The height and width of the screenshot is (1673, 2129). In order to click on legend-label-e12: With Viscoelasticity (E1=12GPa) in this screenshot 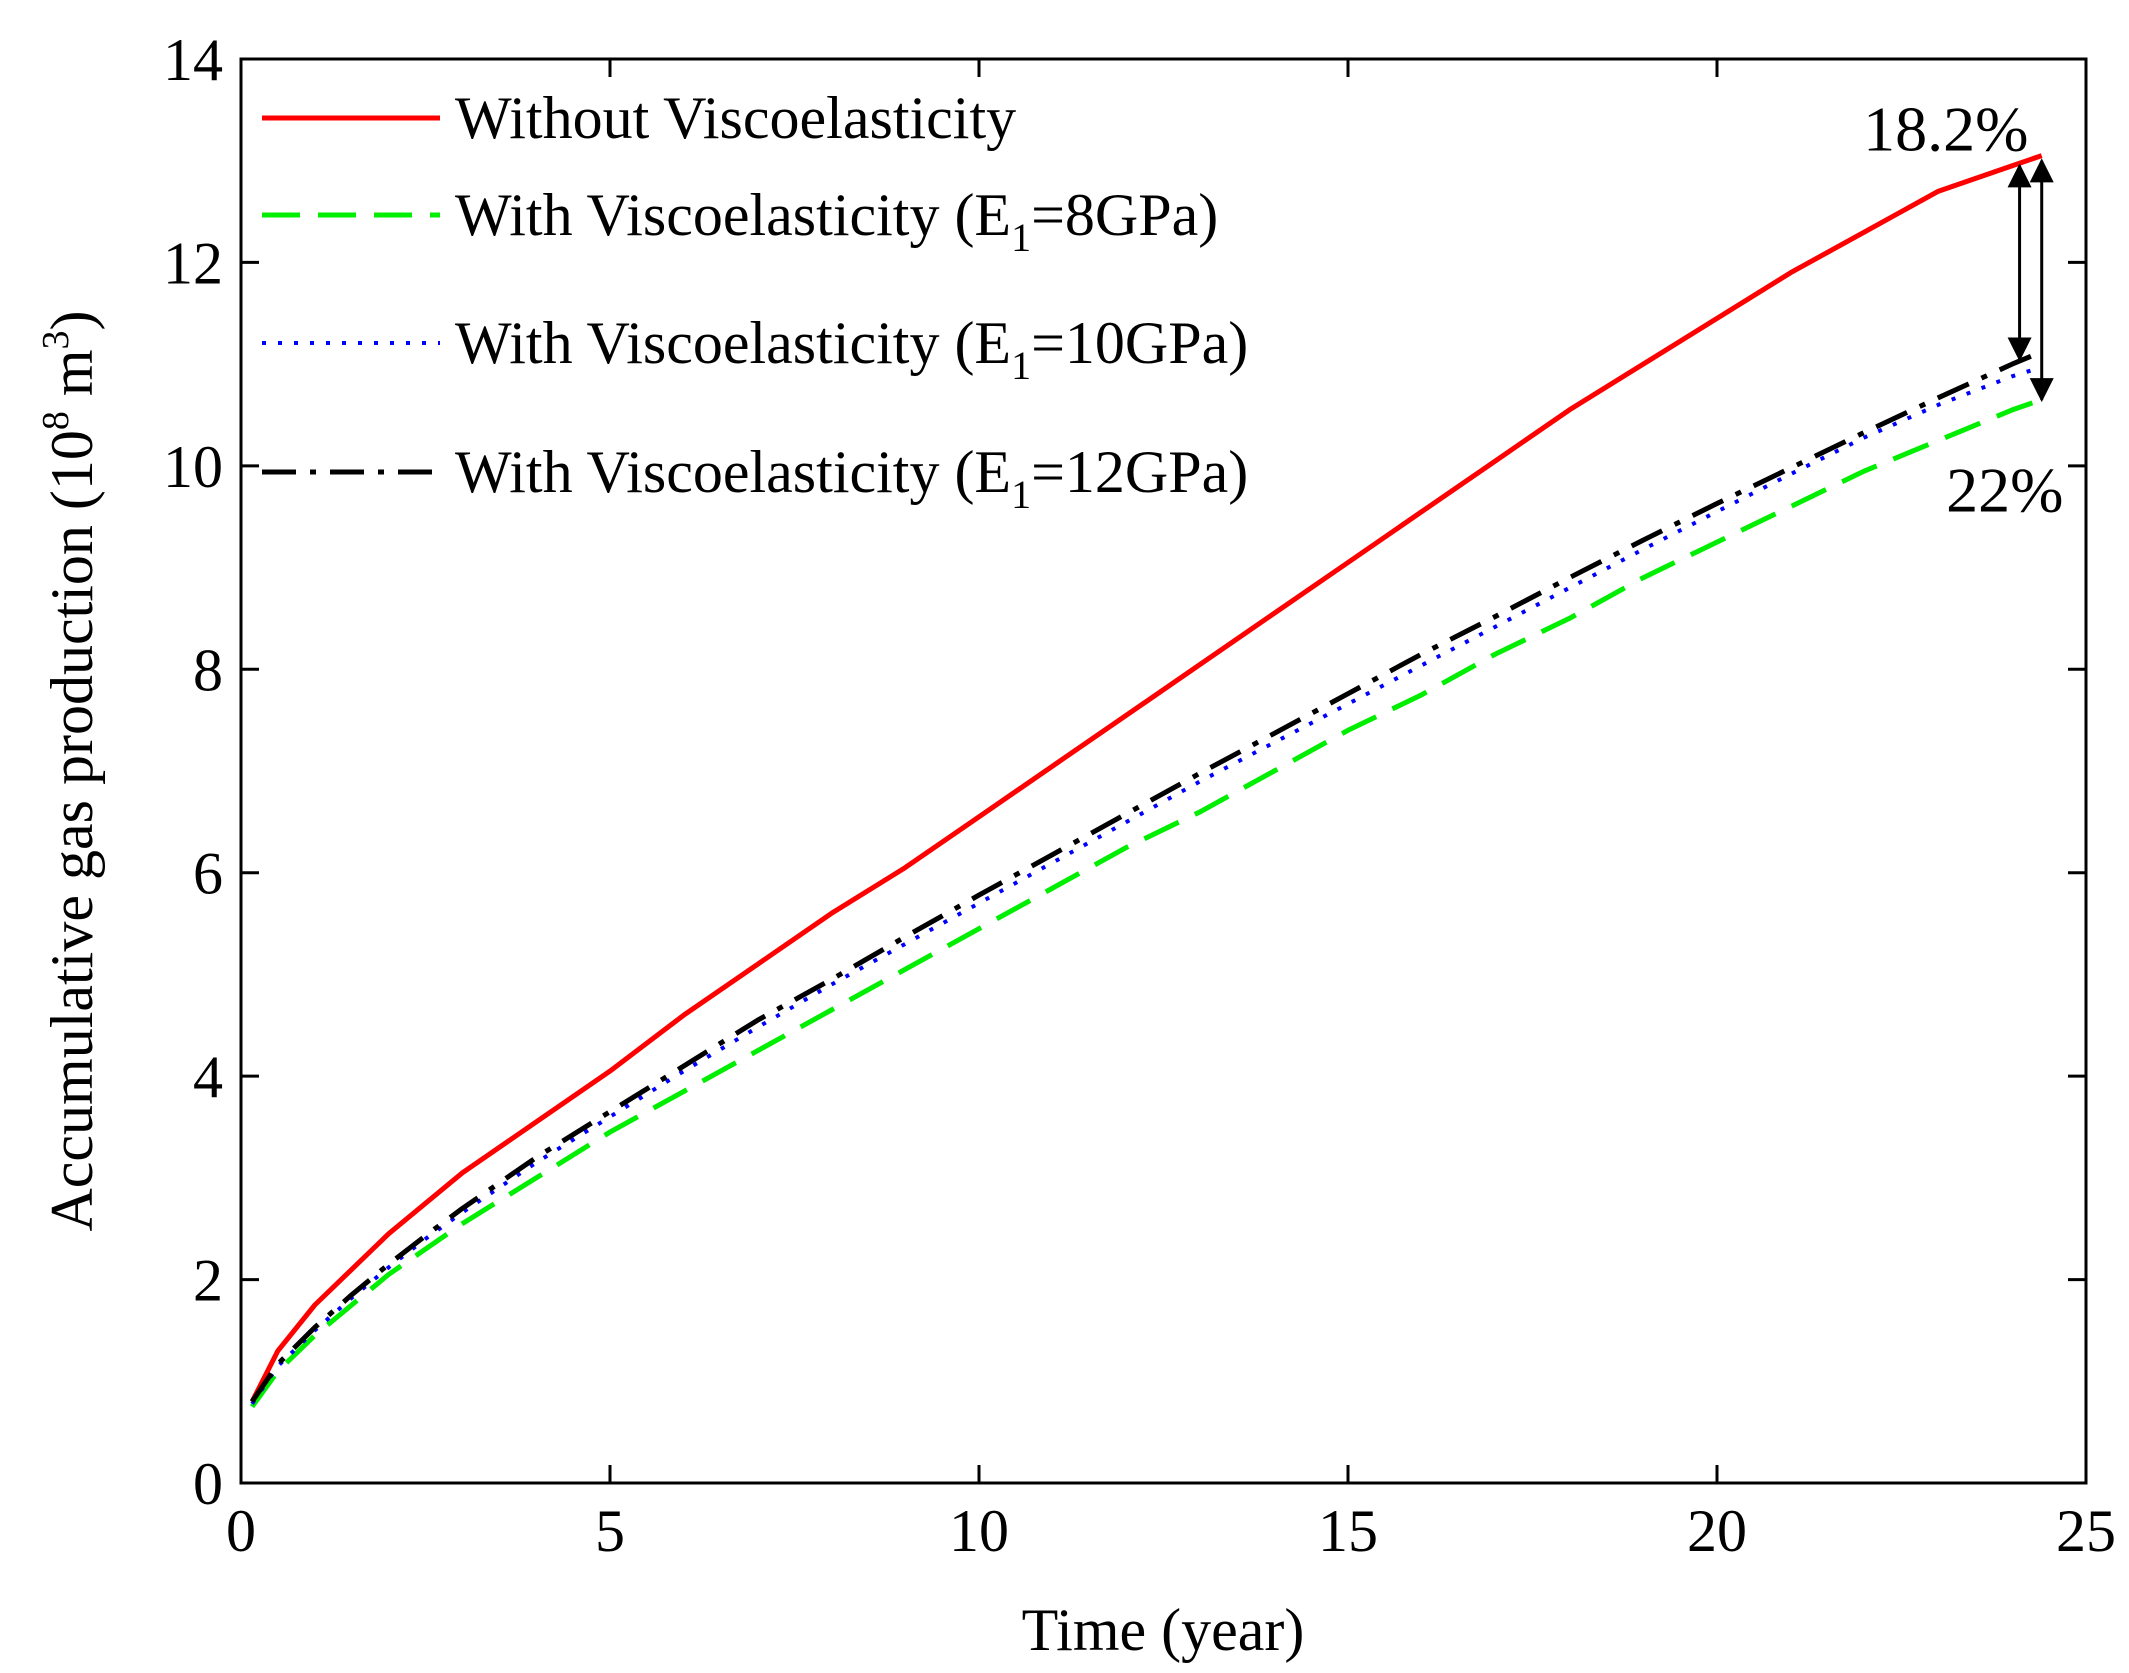, I will do `click(851, 478)`.